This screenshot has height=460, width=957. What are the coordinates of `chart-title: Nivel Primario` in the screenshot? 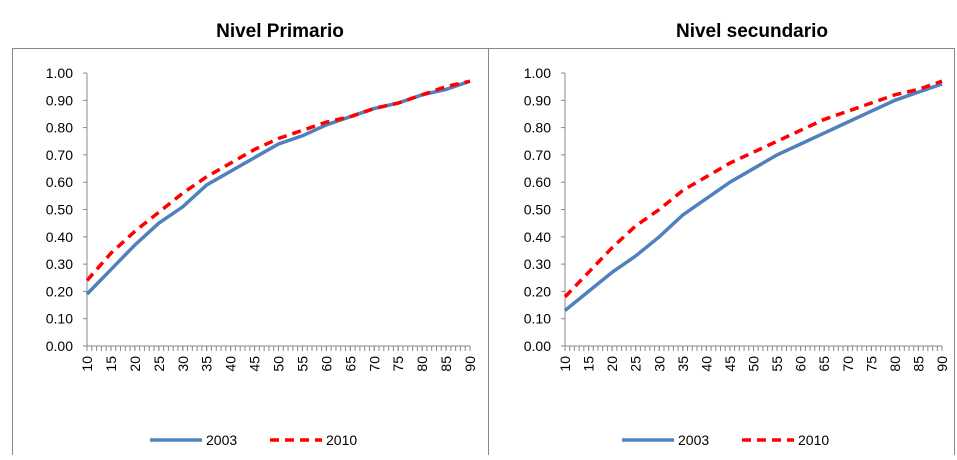 It's located at (280, 31).